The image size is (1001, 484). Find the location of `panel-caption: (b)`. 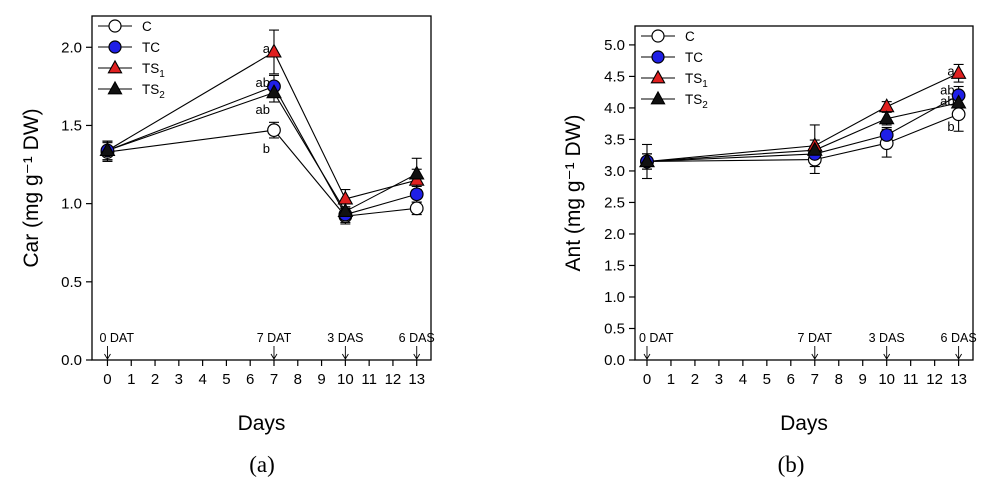

panel-caption: (b) is located at coordinates (791, 464).